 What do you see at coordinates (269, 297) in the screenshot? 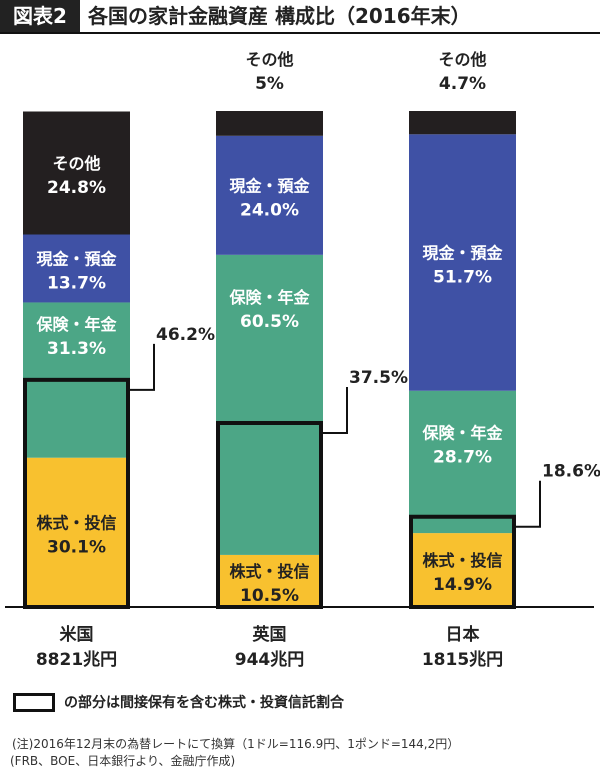
I see `segment-name-insurance-1: 保険・年金` at bounding box center [269, 297].